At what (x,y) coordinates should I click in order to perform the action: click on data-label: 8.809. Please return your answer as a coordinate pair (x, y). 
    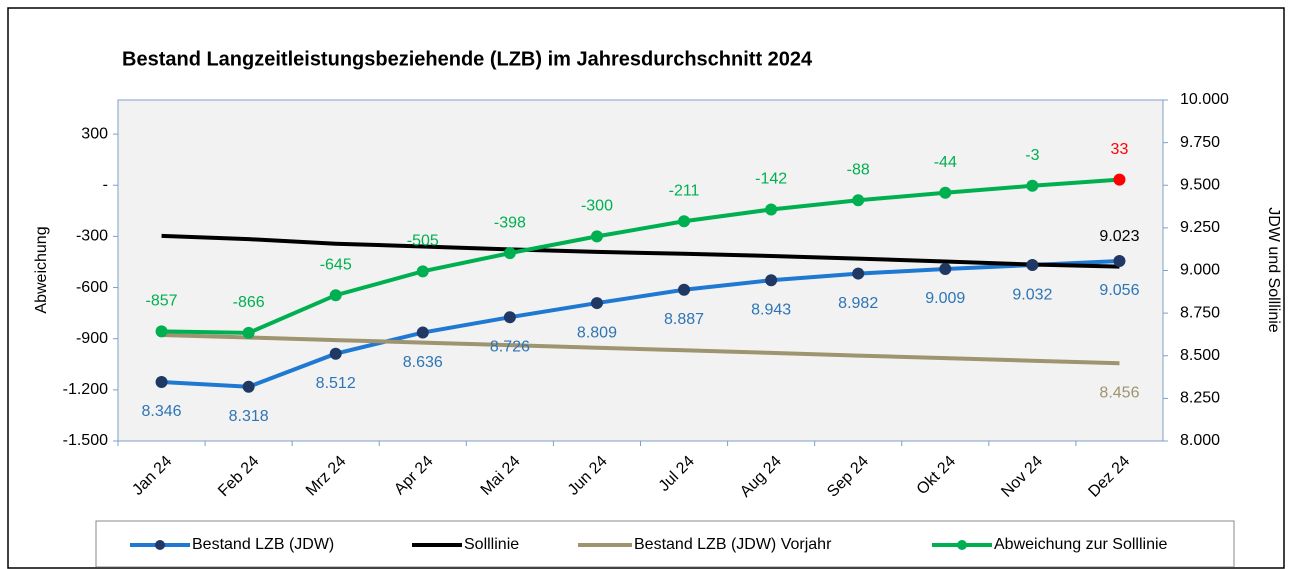
    Looking at the image, I should click on (597, 332).